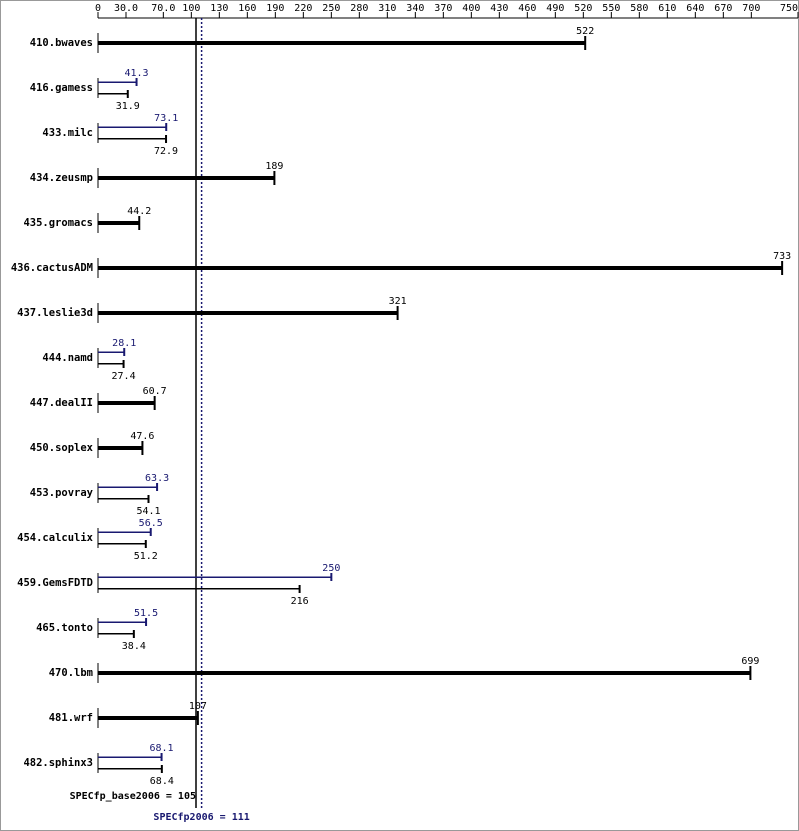 The height and width of the screenshot is (831, 799). I want to click on x-tick-label: 130, so click(219, 8).